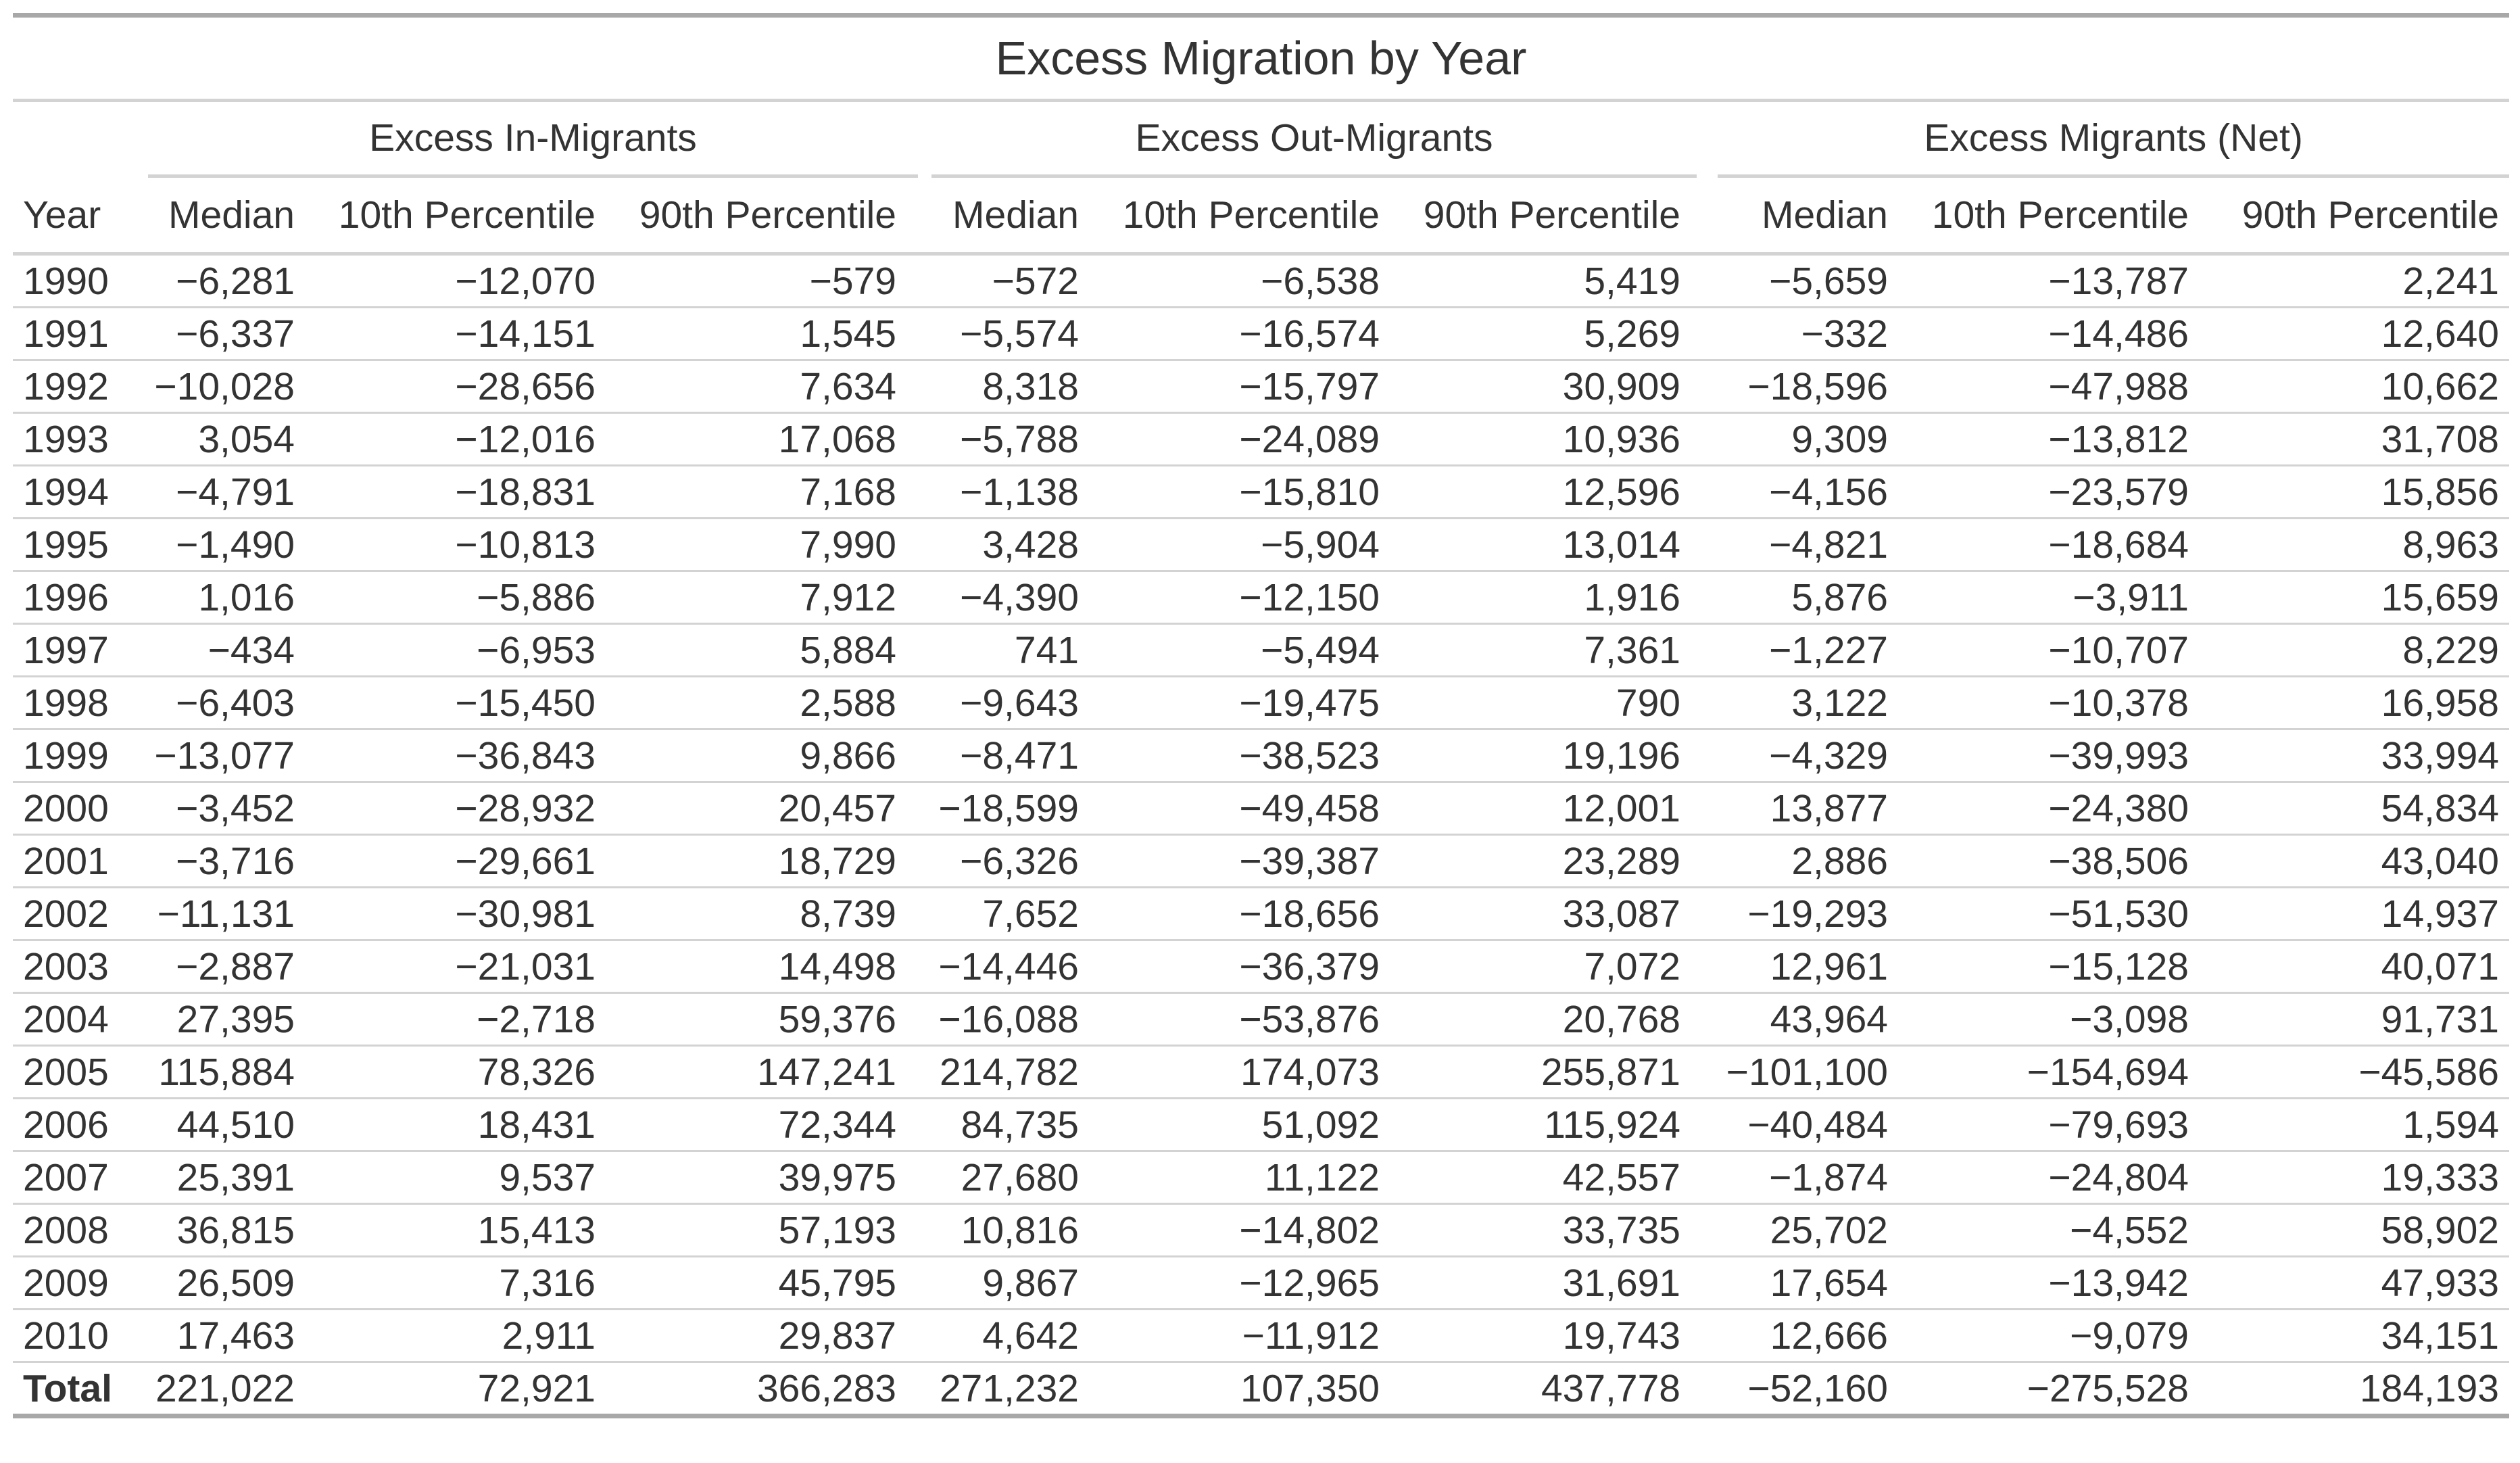  What do you see at coordinates (455, 1072) in the screenshot?
I see `value-cell: 78,326` at bounding box center [455, 1072].